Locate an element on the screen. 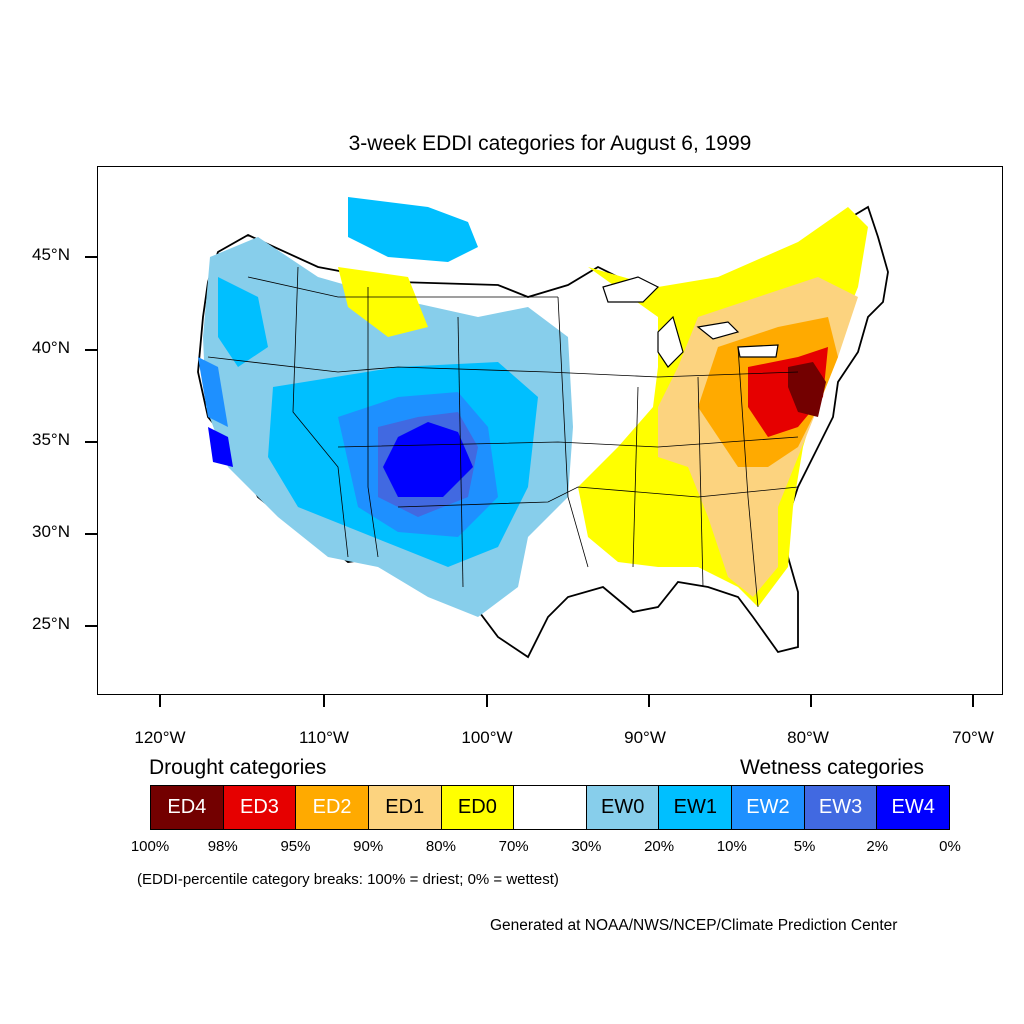  legend-break-label: 90% is located at coordinates (368, 846).